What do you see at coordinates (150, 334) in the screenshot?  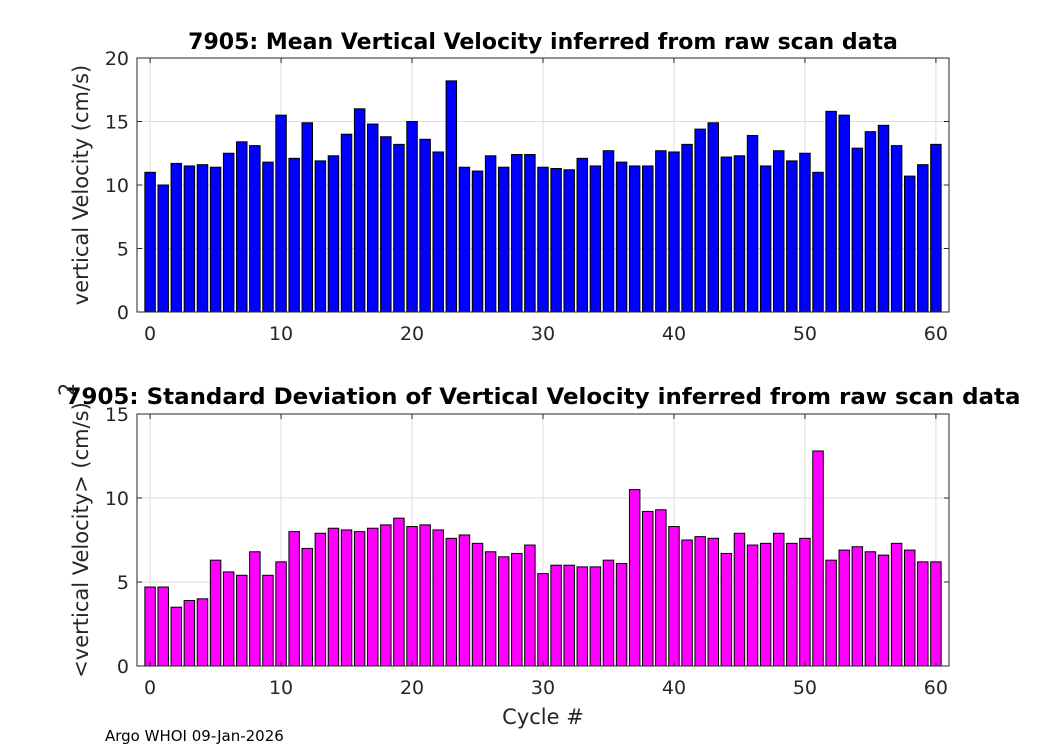 I see `mean-xtick-label: 0` at bounding box center [150, 334].